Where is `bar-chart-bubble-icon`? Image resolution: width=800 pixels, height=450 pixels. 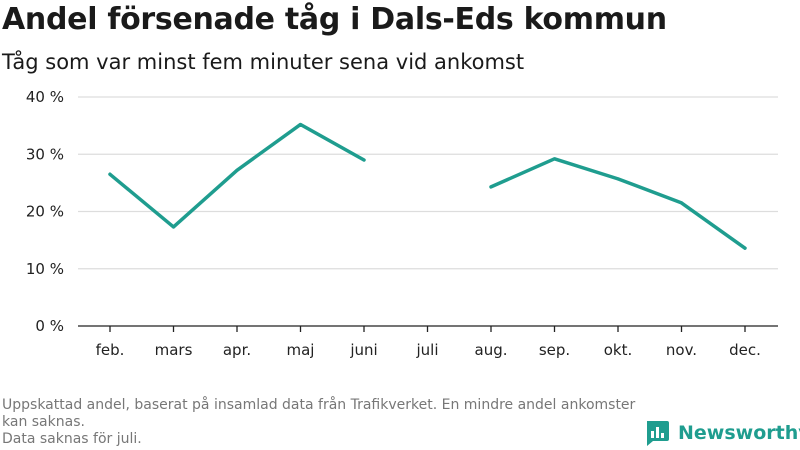 bar-chart-bubble-icon is located at coordinates (658, 433).